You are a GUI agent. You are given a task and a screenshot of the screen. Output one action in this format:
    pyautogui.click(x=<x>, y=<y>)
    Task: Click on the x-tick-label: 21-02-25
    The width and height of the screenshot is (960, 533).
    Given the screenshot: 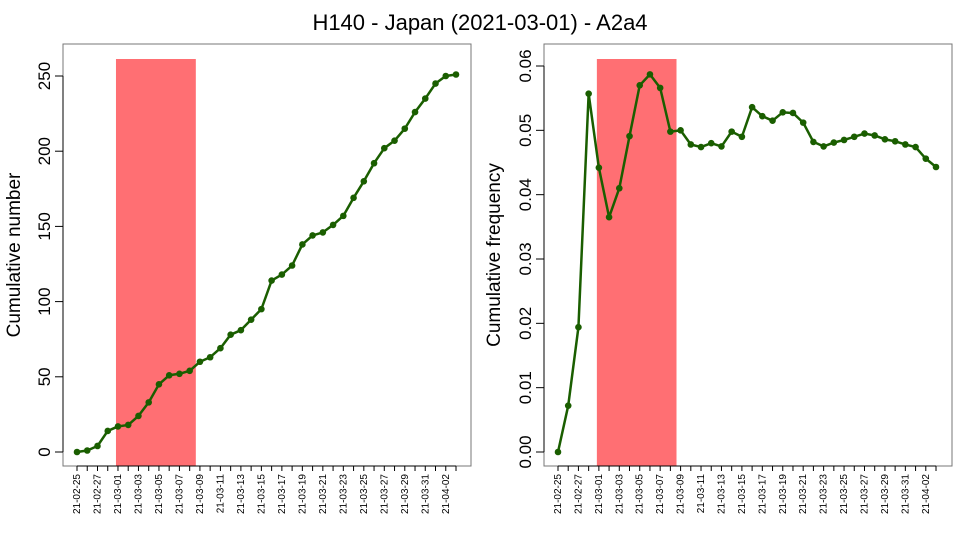 What is the action you would take?
    pyautogui.click(x=558, y=494)
    